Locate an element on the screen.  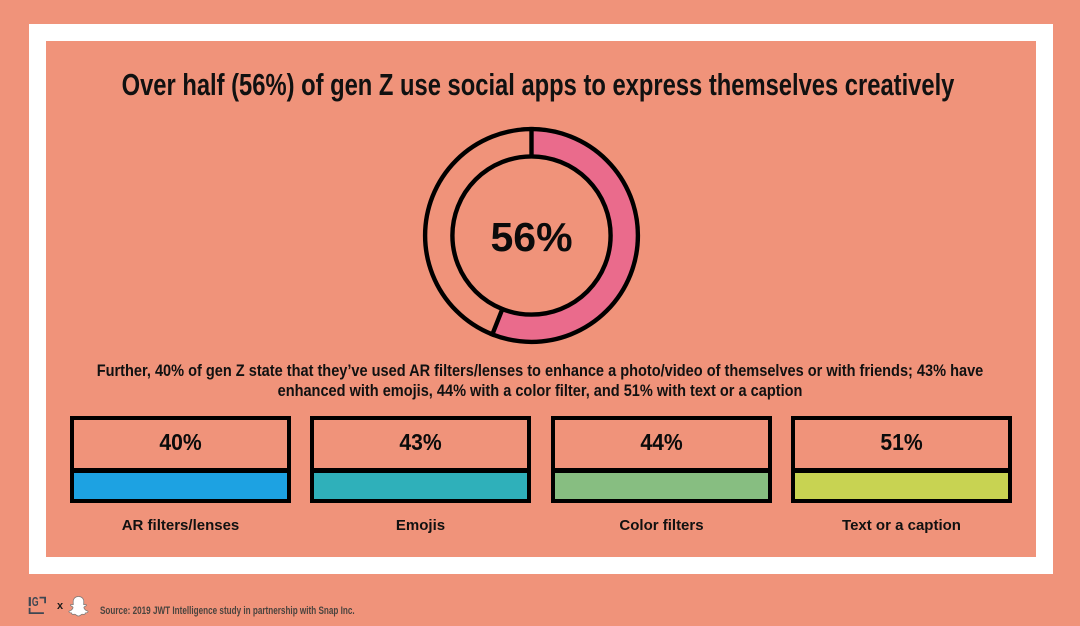
svg-text: G is located at coordinates (35, 603).